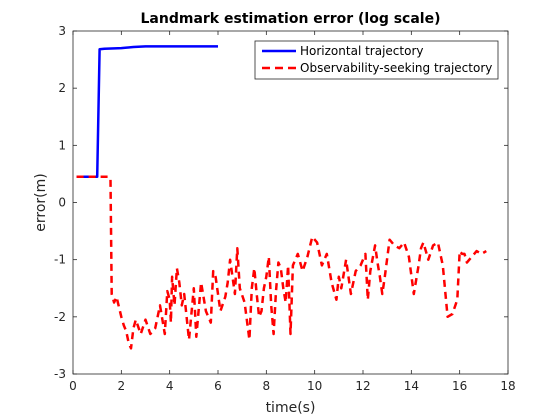  What do you see at coordinates (291, 408) in the screenshot?
I see `x-axis-label: time(s)` at bounding box center [291, 408].